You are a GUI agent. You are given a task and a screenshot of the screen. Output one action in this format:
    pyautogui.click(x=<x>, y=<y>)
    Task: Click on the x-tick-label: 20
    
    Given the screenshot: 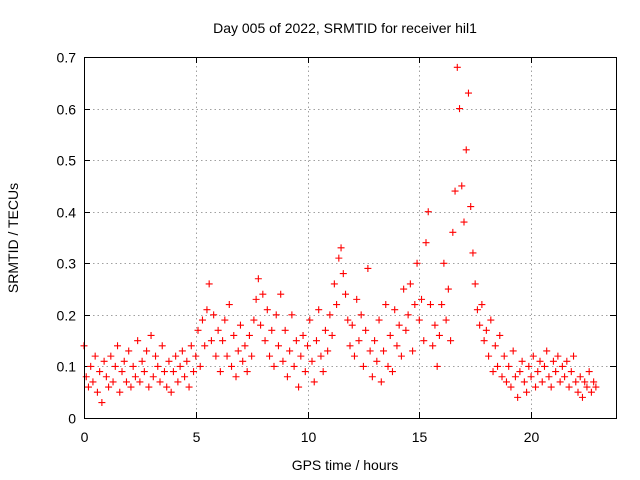 What is the action you would take?
    pyautogui.click(x=532, y=437)
    